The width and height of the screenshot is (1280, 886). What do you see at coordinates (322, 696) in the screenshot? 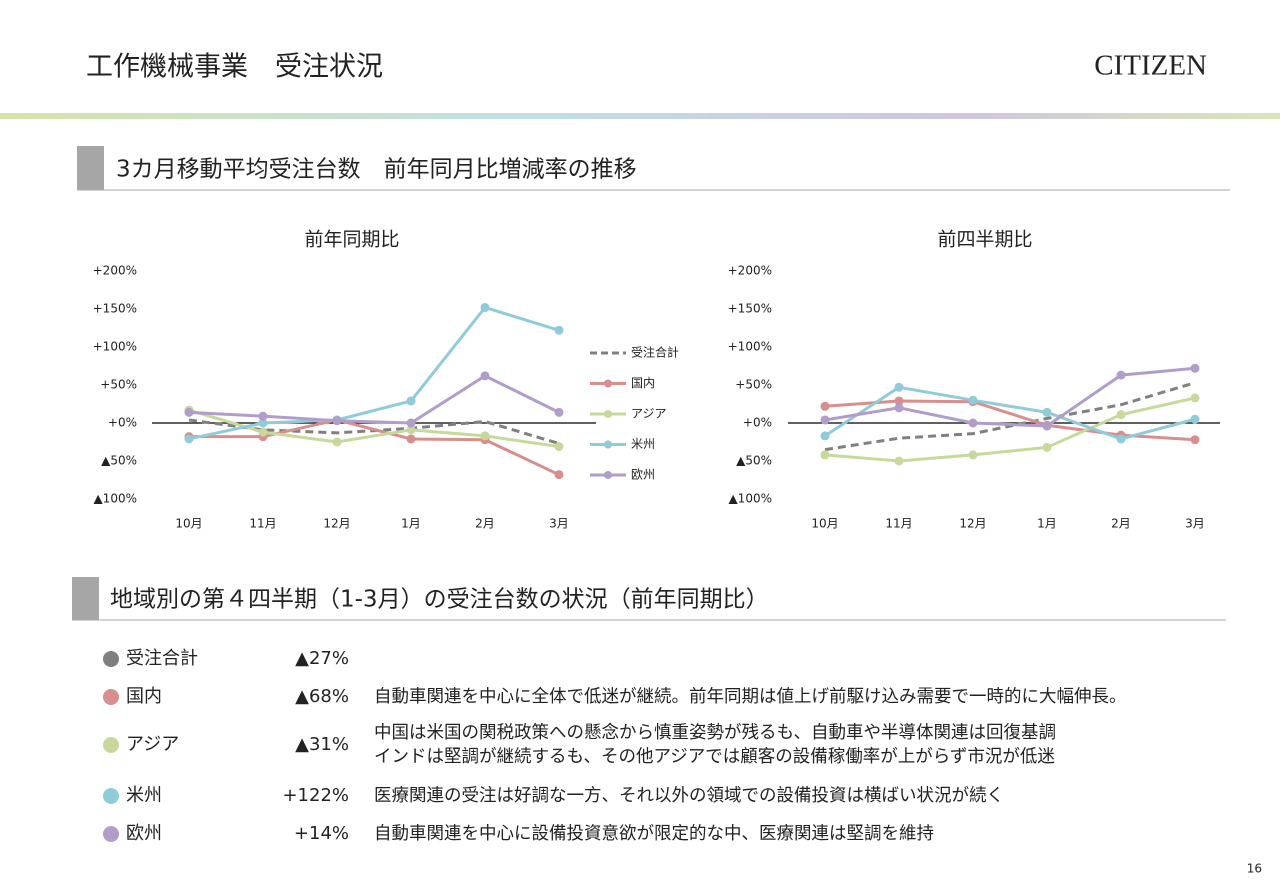
I see `row-value: ▲68%` at bounding box center [322, 696].